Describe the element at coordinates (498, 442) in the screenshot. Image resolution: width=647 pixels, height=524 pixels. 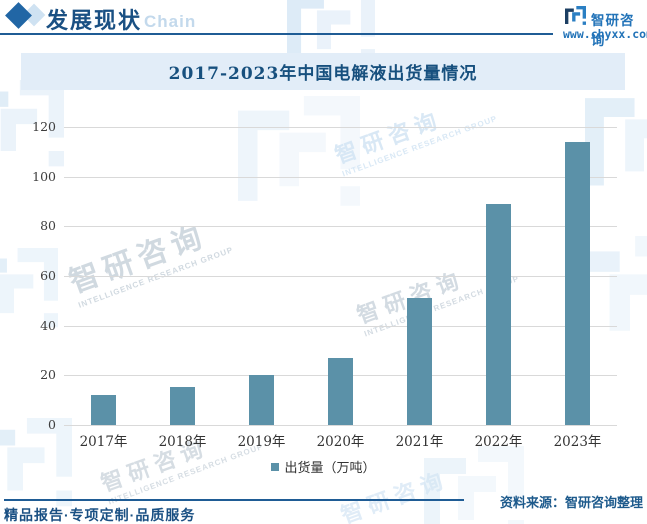
I see `x-tick-label: 2022年` at that location.